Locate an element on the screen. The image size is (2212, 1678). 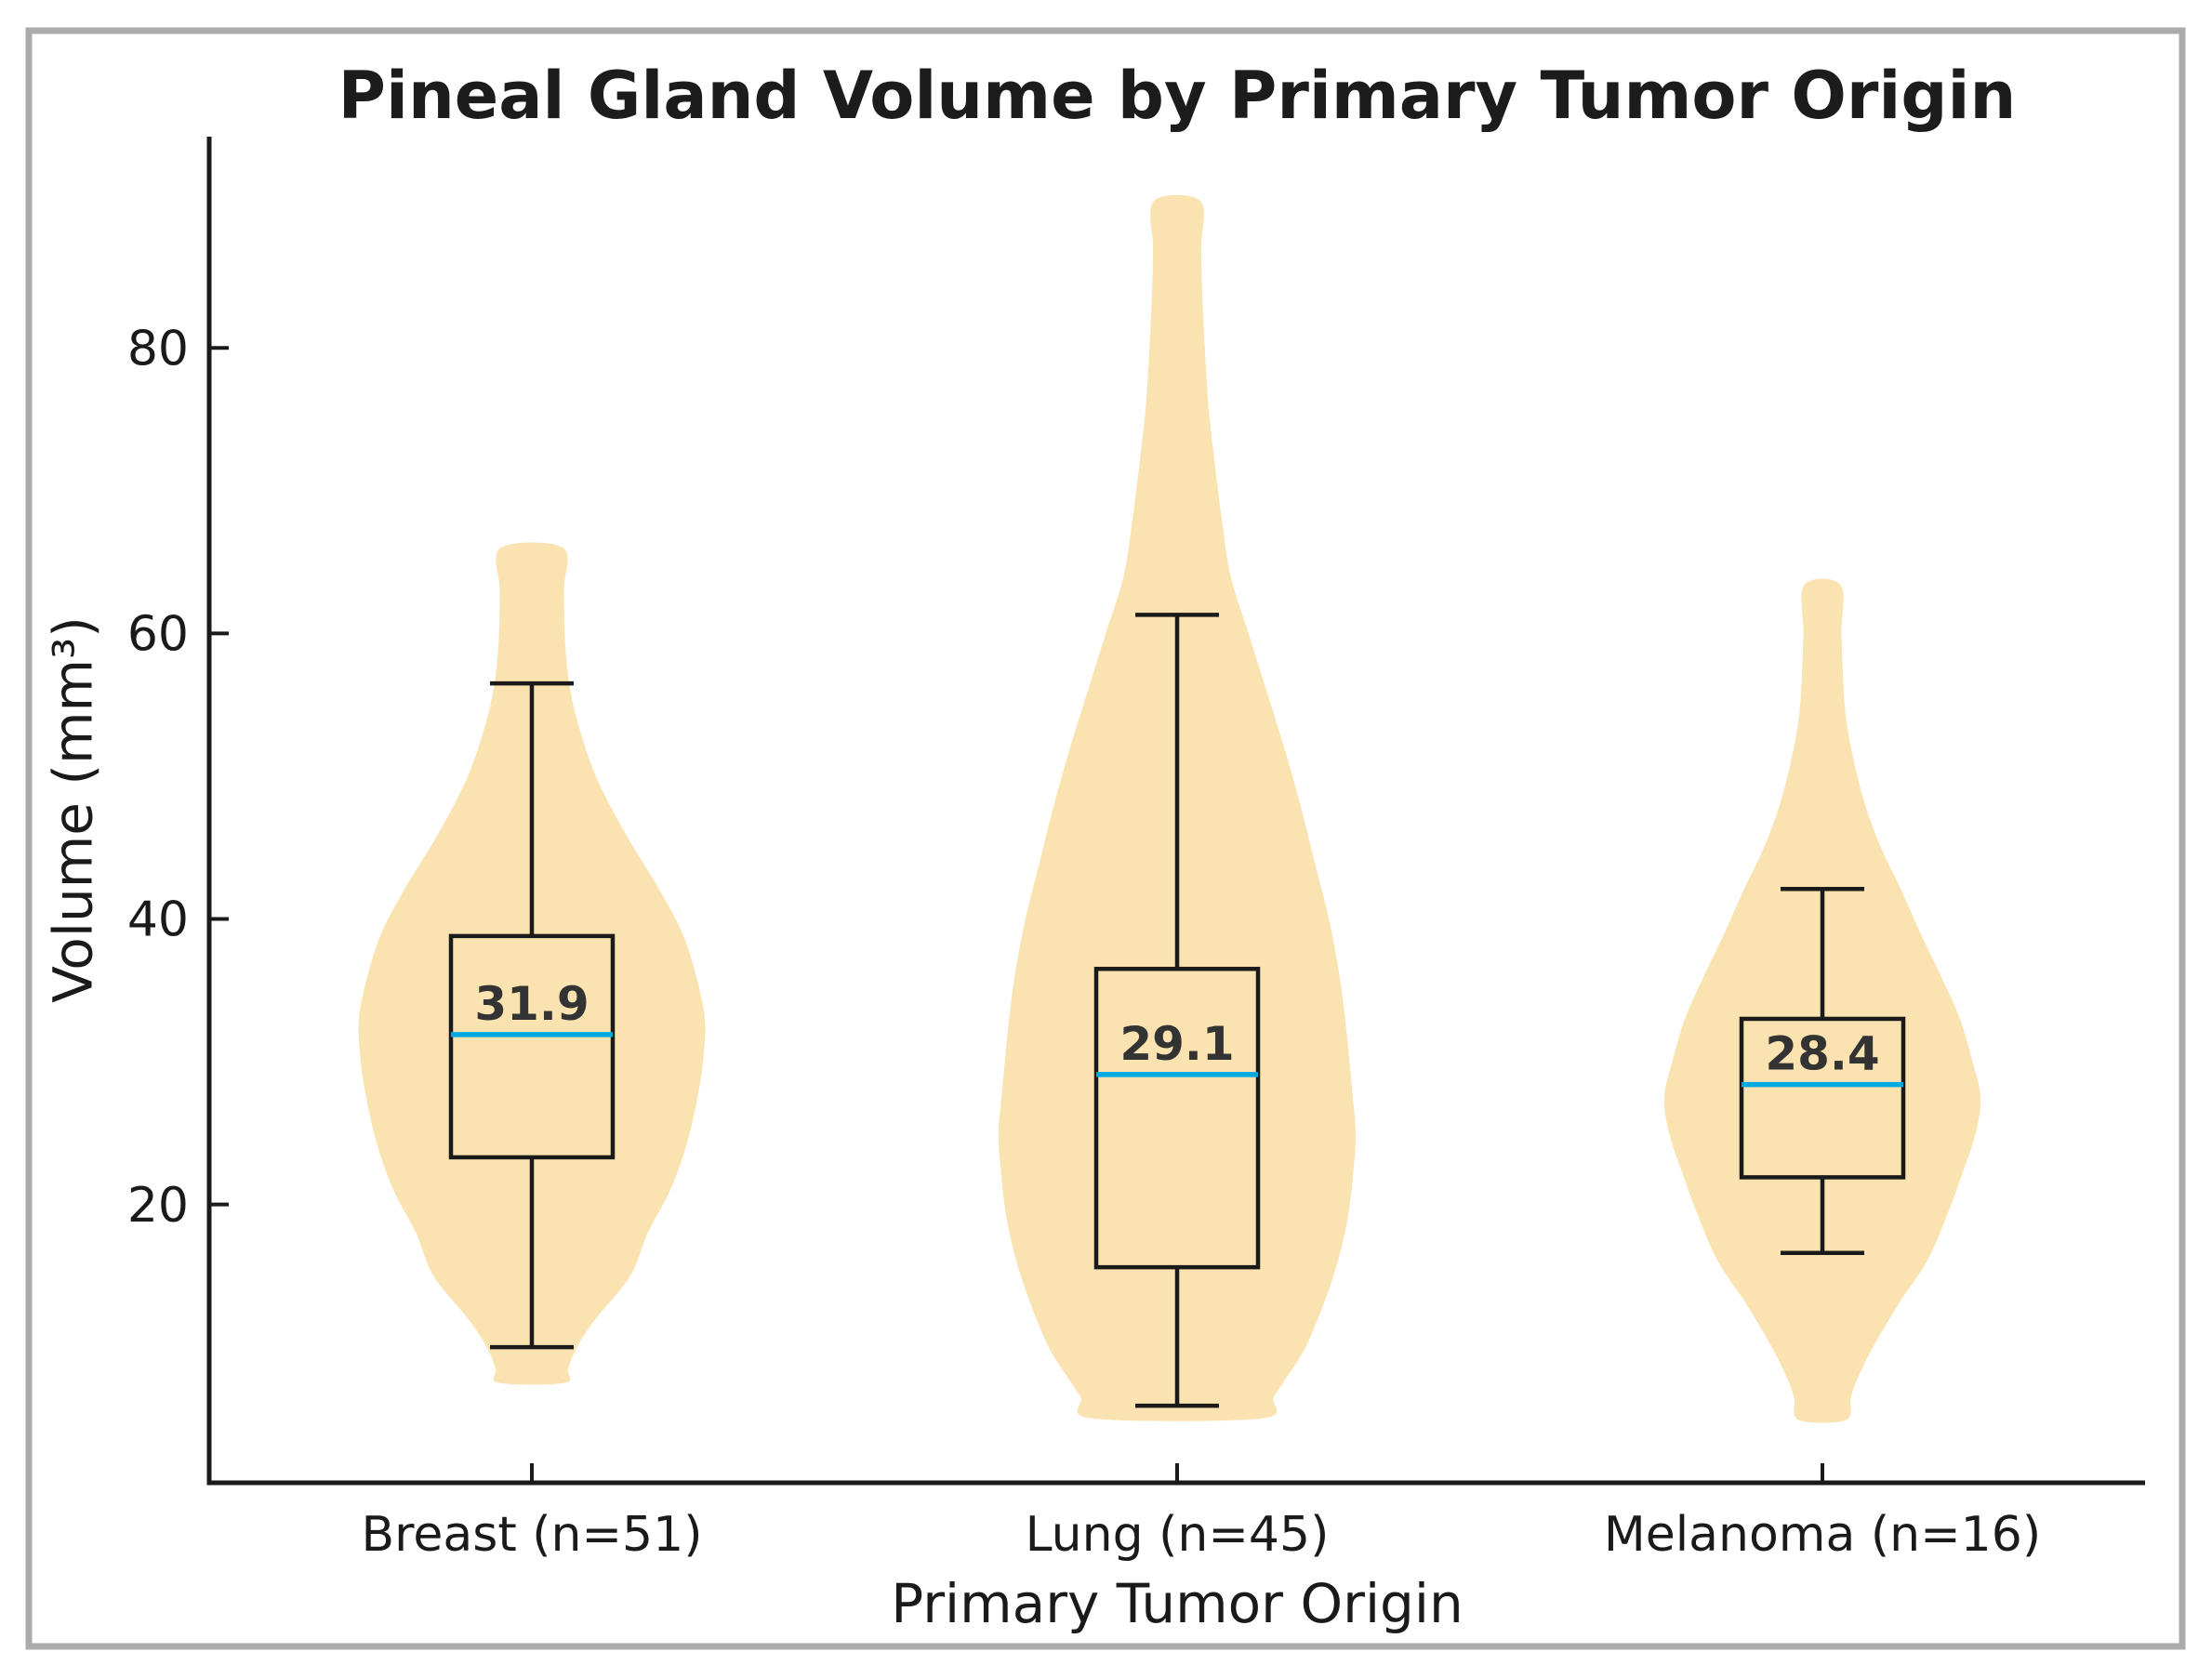
y-tick-label-80: 80 is located at coordinates (158, 349).